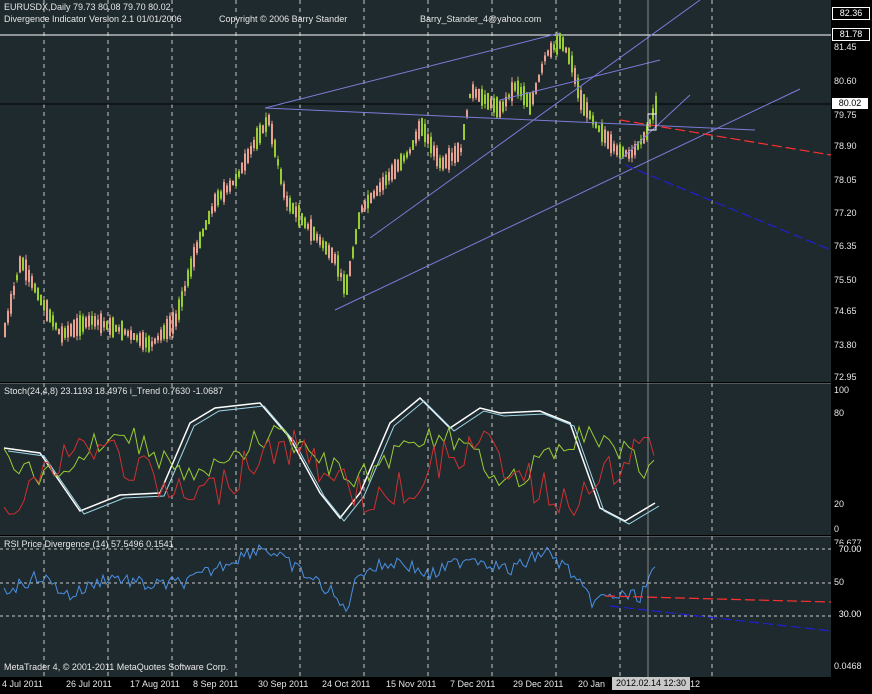 The width and height of the screenshot is (872, 694). What do you see at coordinates (851, 338) in the screenshot?
I see `price-scale` at bounding box center [851, 338].